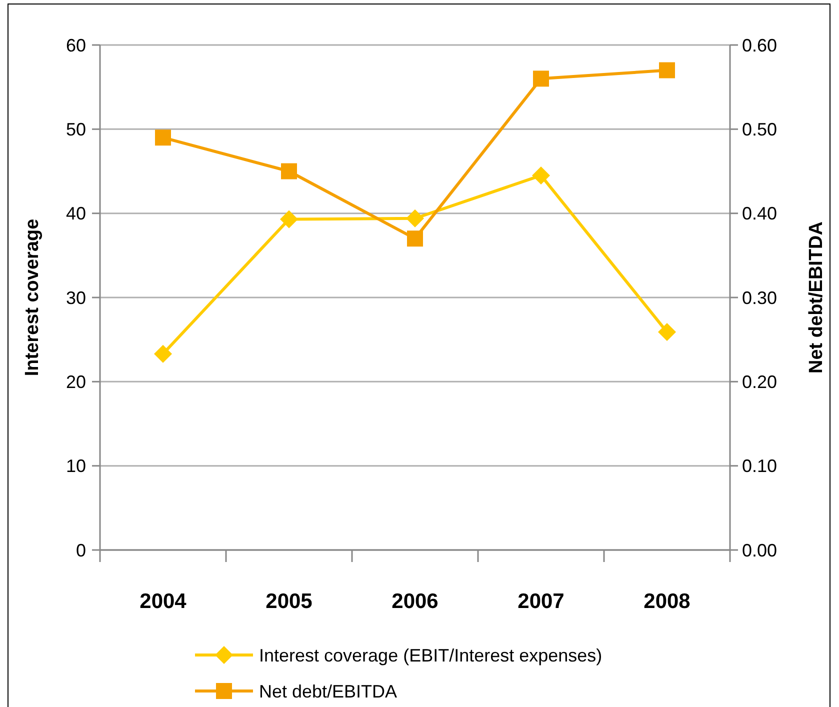 This screenshot has height=707, width=839. I want to click on y2-tick-label: 0.00, so click(760, 550).